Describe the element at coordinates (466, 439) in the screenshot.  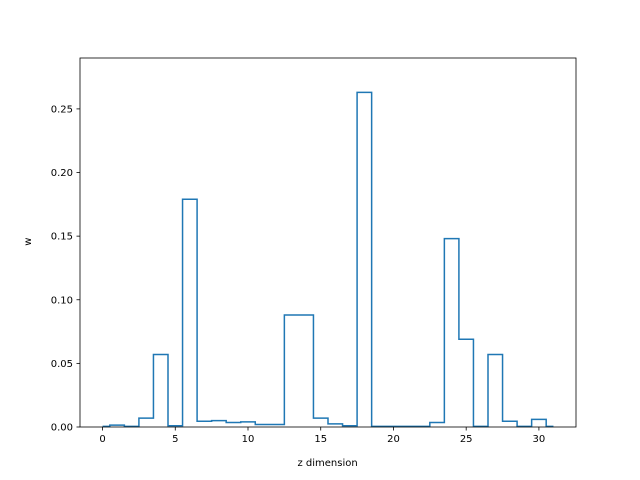
I see `x-tick-label: 25` at that location.